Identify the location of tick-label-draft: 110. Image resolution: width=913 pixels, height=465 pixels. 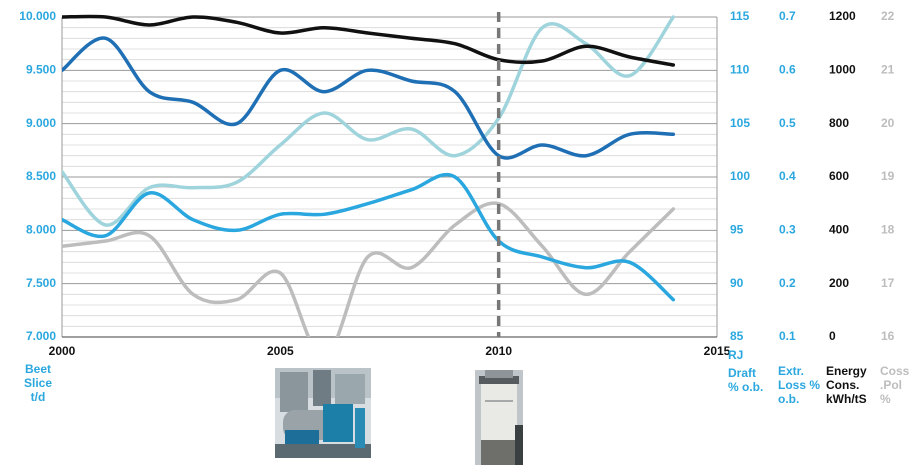
(740, 70).